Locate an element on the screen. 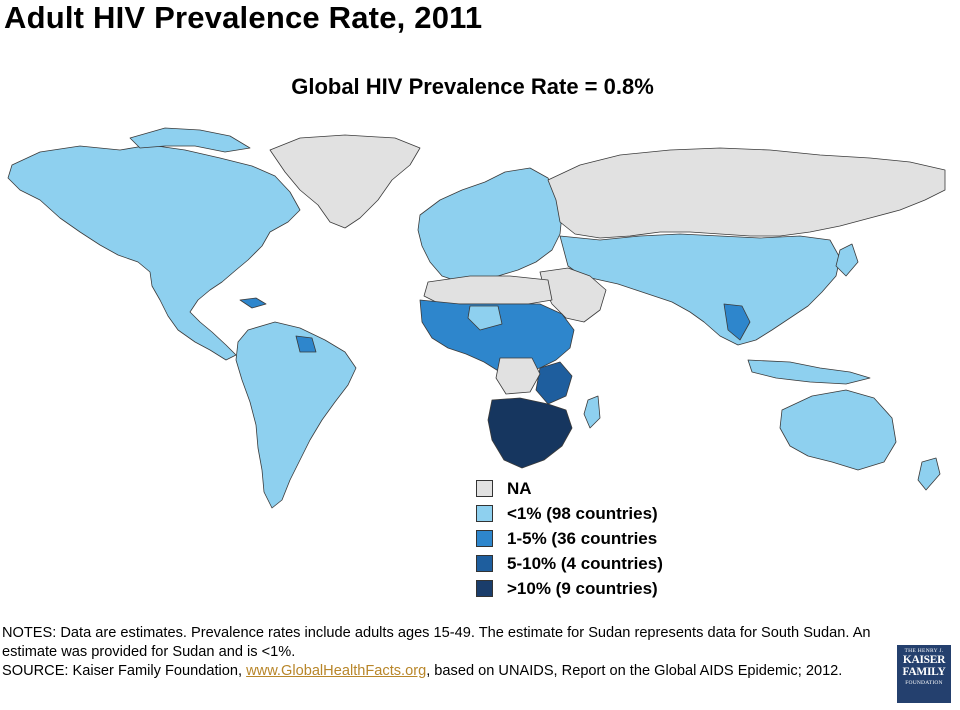 This screenshot has height=710, width=960. legend-label: 5-10% (4 countries) is located at coordinates (585, 563).